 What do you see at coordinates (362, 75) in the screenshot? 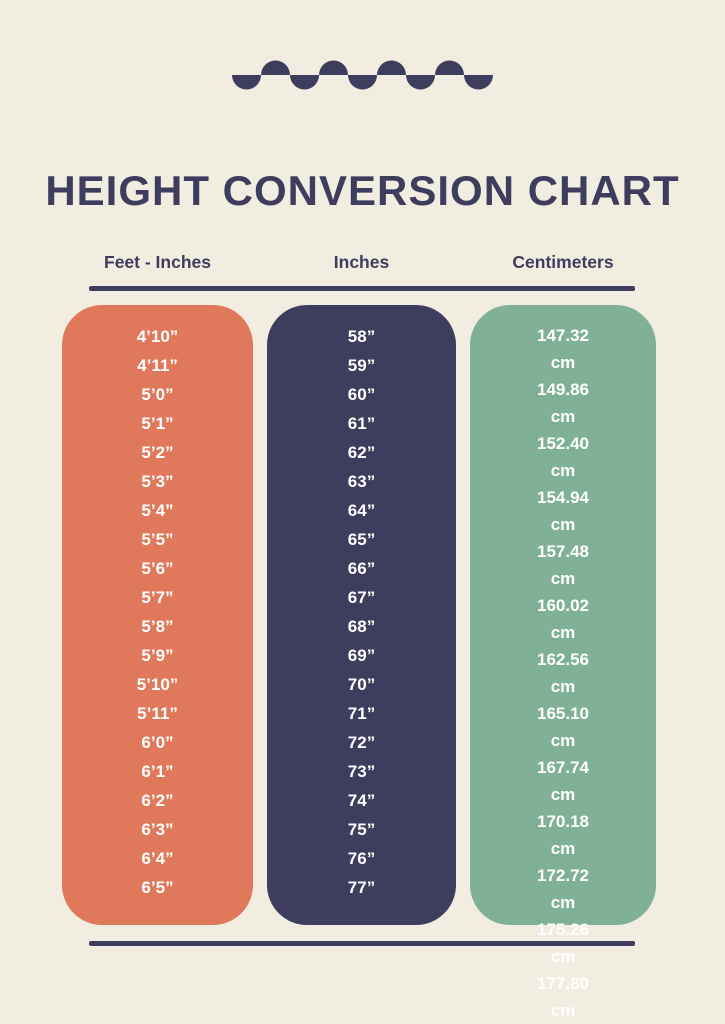
I see `wave-icon` at bounding box center [362, 75].